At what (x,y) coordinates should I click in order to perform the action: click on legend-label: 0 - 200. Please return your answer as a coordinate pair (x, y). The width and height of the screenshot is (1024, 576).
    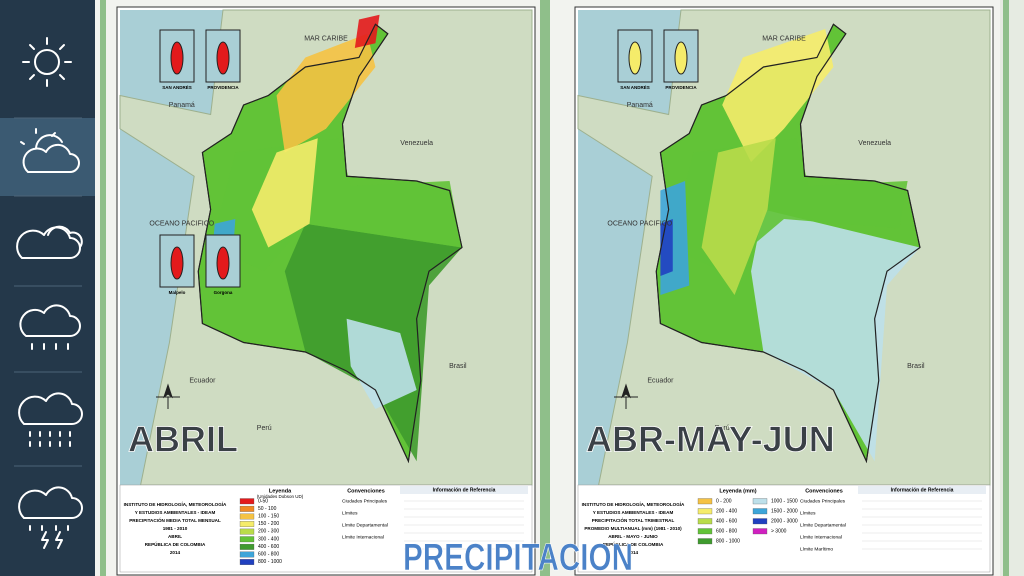
    Looking at the image, I should click on (724, 501).